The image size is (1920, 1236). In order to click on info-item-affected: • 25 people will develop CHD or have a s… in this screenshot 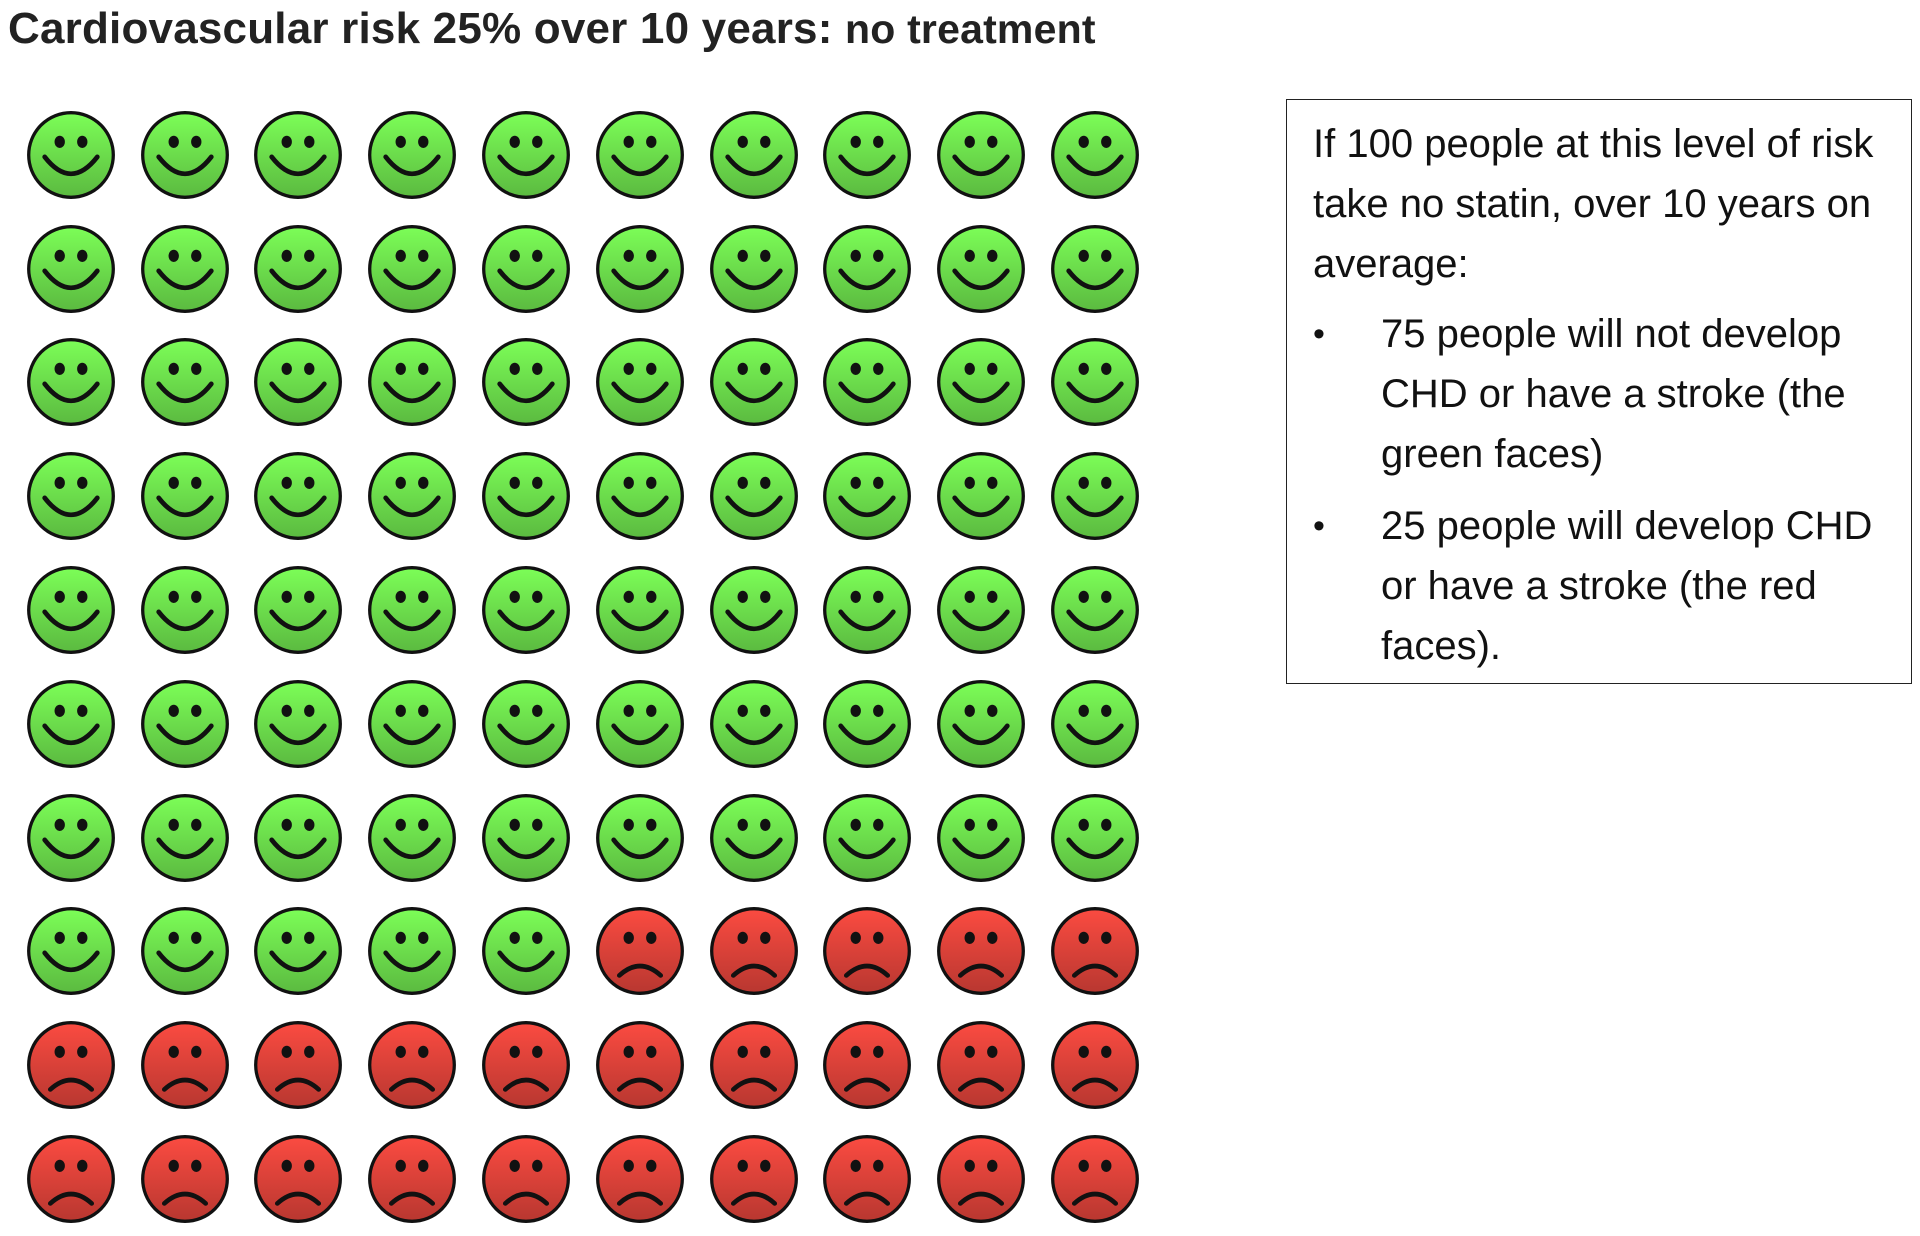, I will do `click(1602, 586)`.